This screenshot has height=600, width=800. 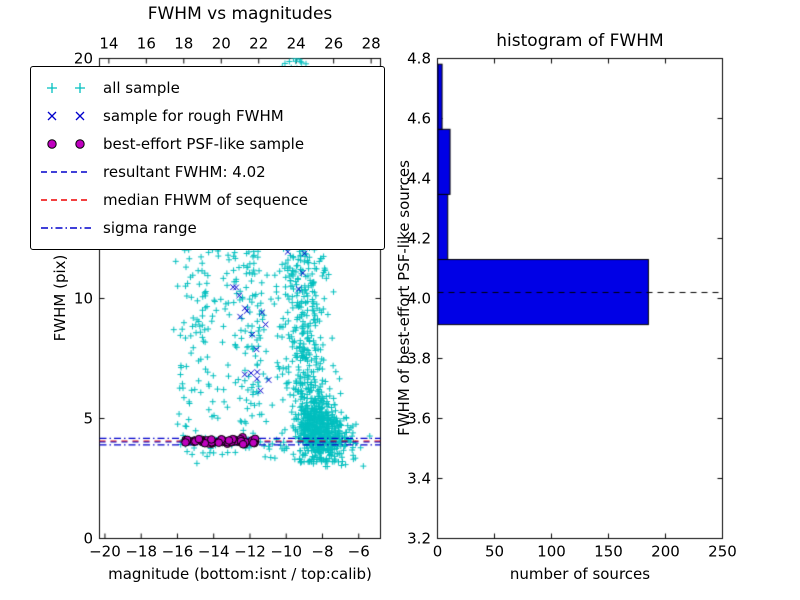 I want to click on right-y-tick-label: 3.6, so click(x=419, y=418).